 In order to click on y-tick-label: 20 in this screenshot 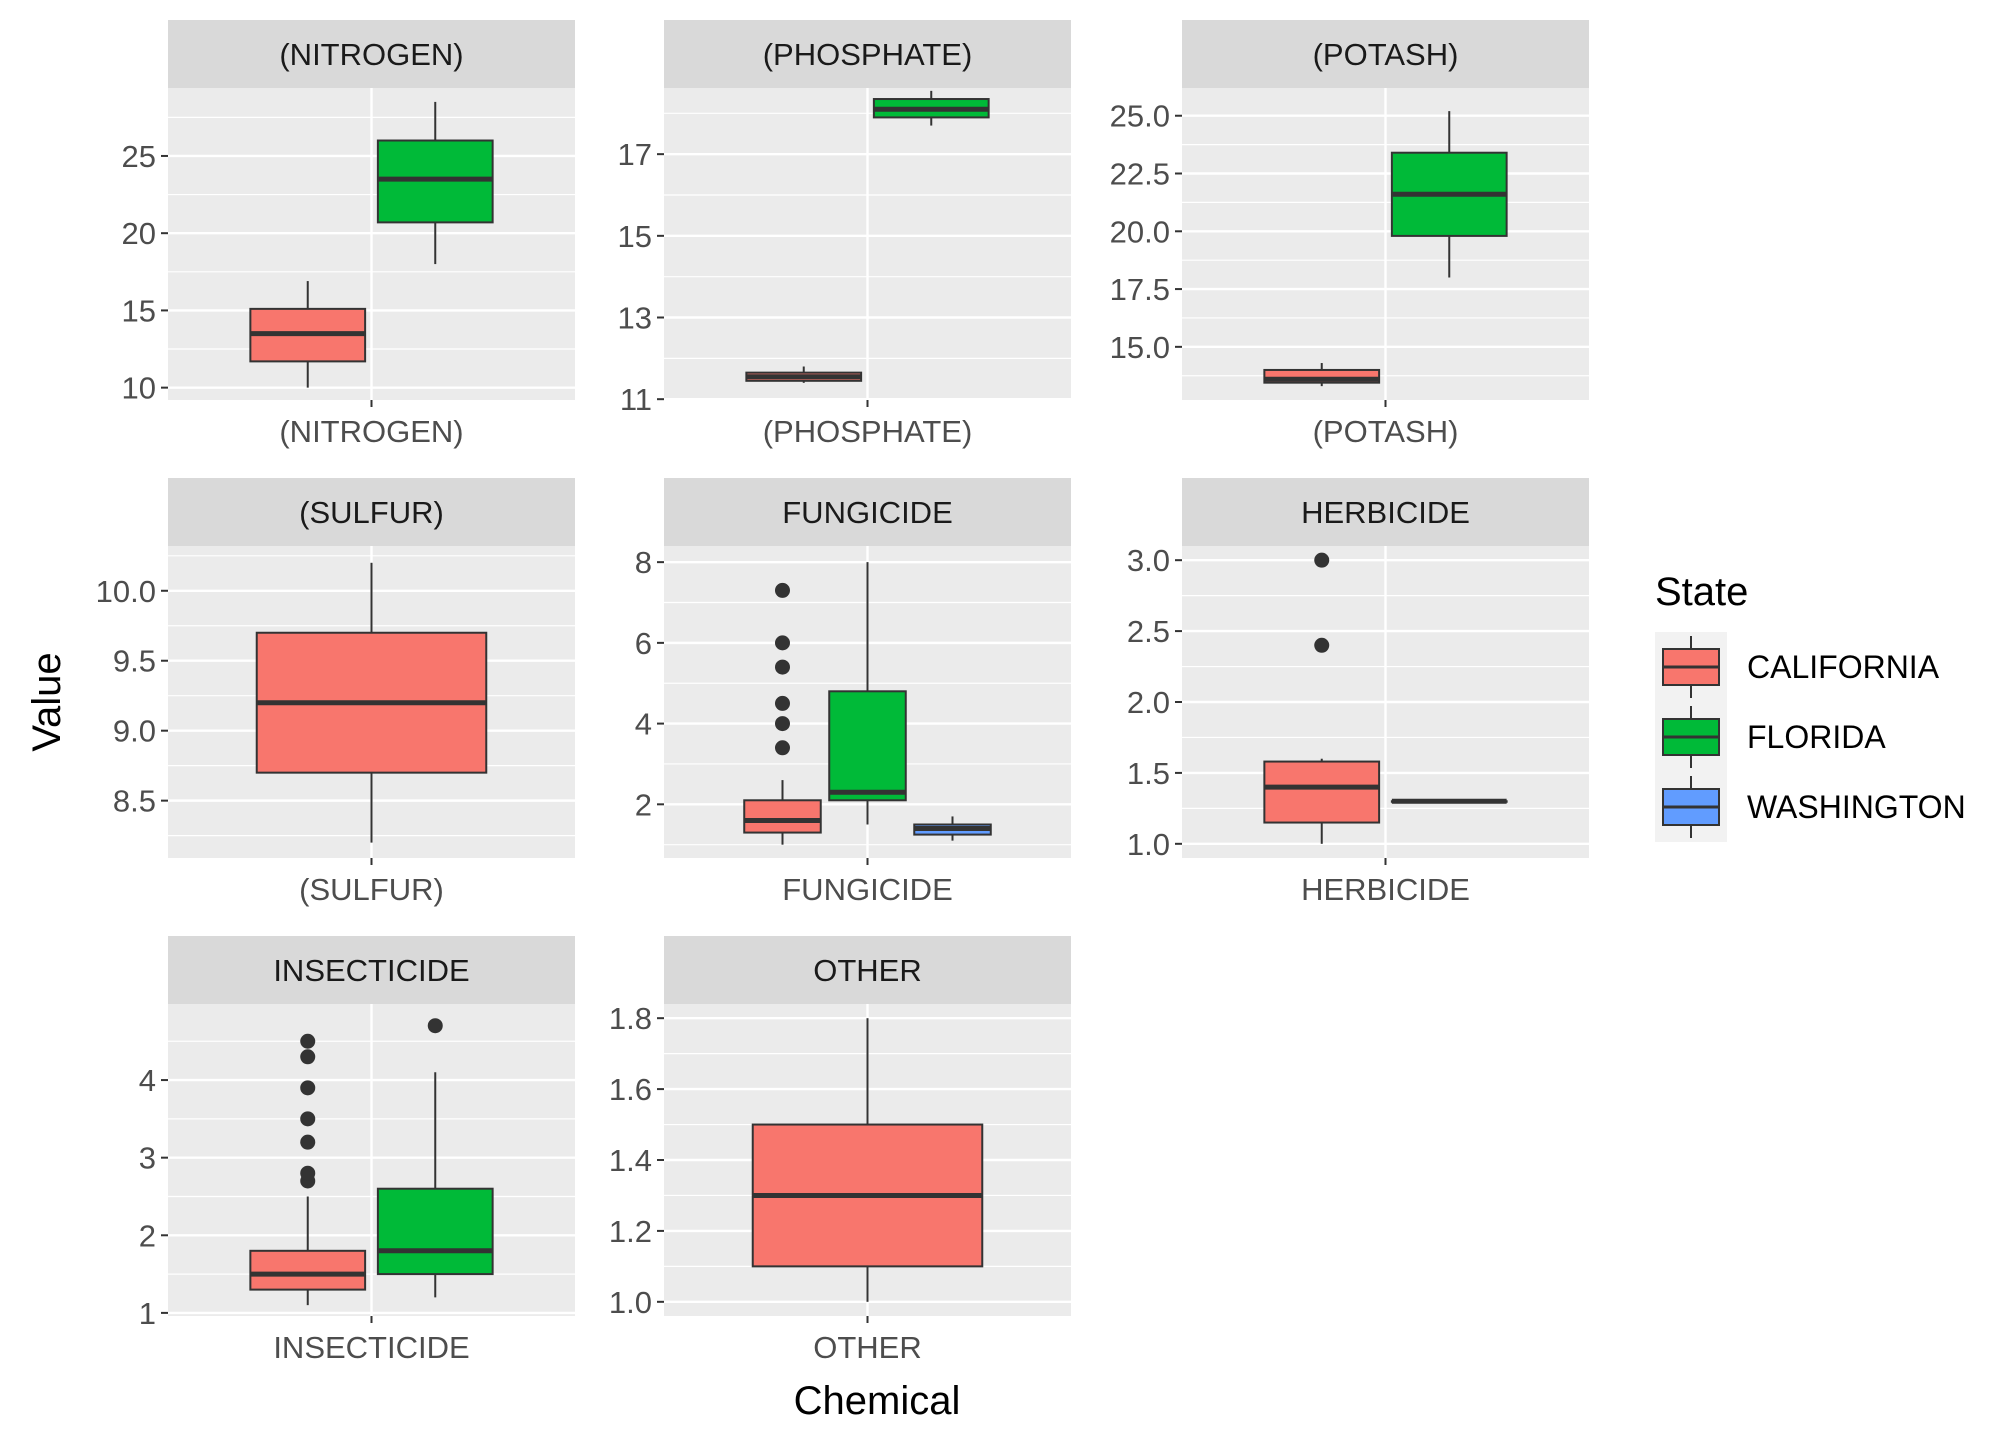, I will do `click(139, 233)`.